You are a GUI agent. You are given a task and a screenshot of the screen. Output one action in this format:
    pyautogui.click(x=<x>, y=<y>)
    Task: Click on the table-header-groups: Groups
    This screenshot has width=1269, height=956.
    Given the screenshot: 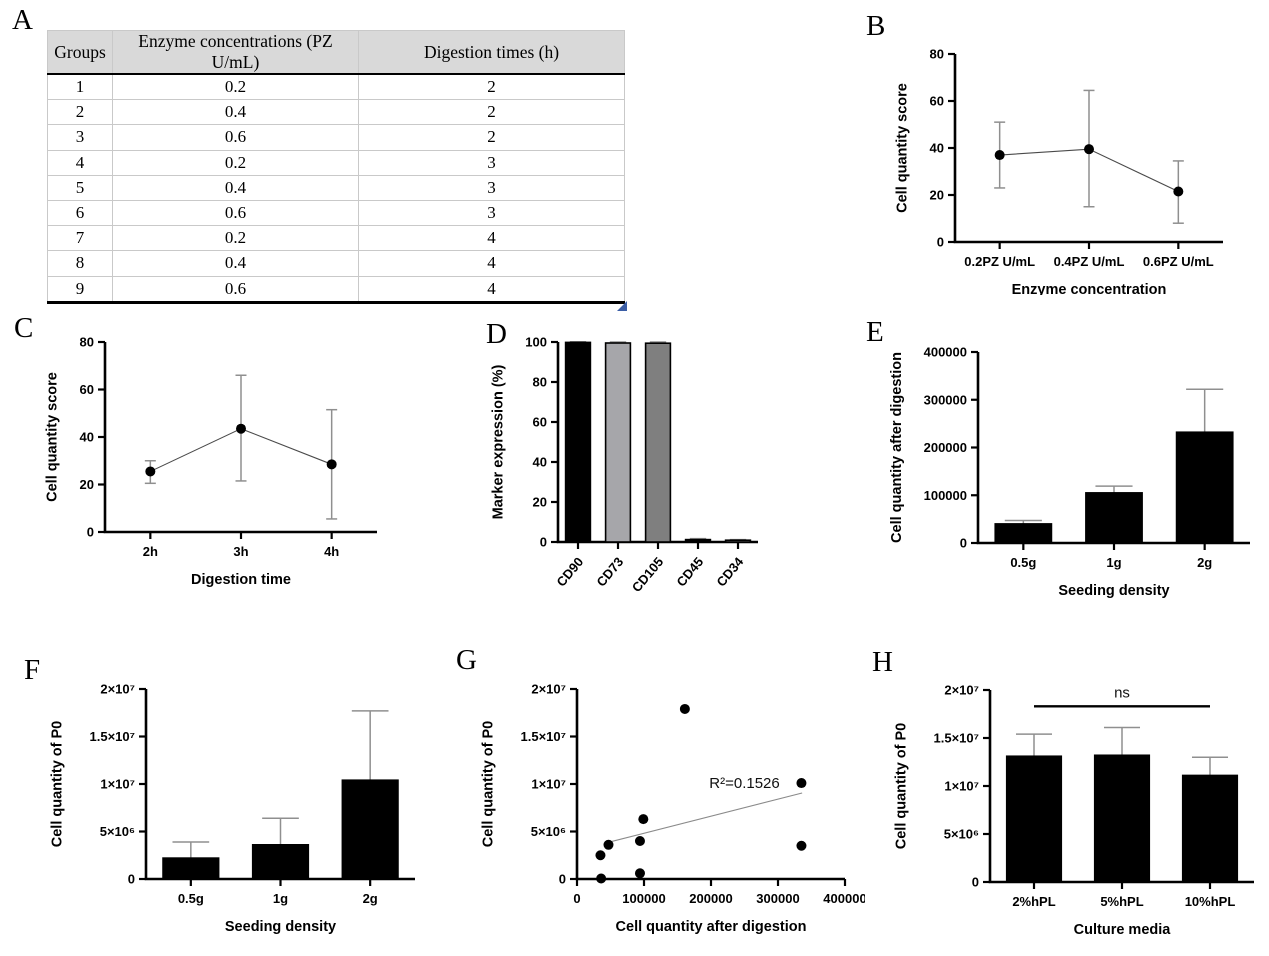 What is the action you would take?
    pyautogui.click(x=80, y=52)
    